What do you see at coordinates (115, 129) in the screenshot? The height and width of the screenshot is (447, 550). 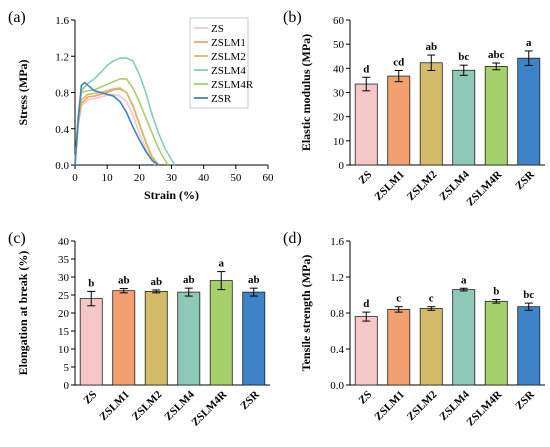 I see `series-line-zs` at bounding box center [115, 129].